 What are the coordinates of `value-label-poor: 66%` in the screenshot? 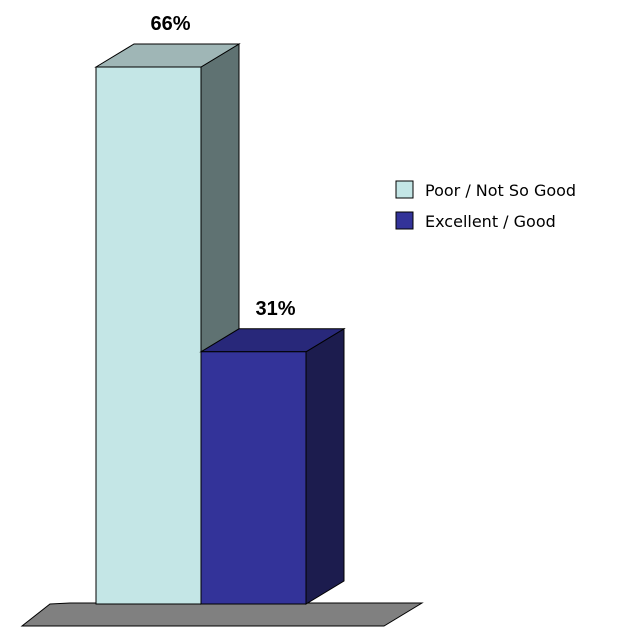 It's located at (170, 24).